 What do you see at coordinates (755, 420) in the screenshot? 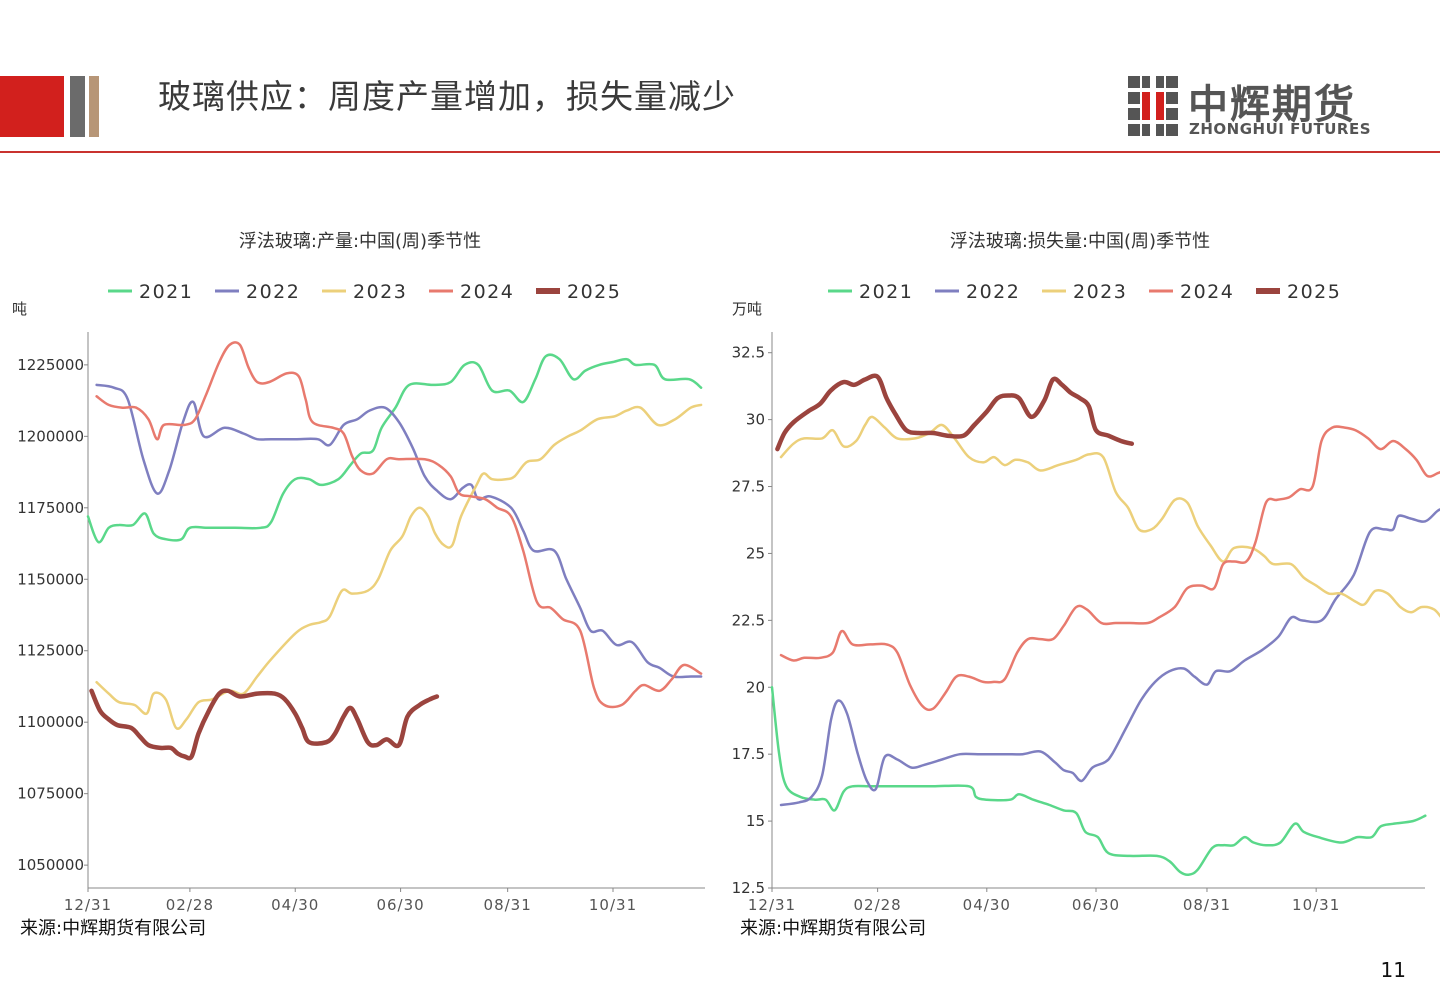
I see `y-tick-label: 30` at bounding box center [755, 420].